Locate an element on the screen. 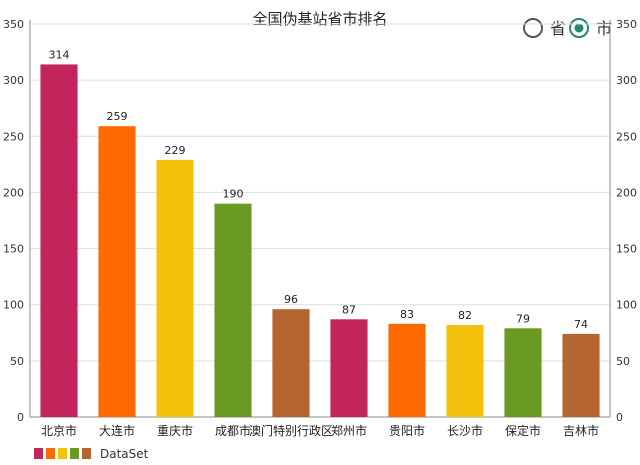 The image size is (640, 465). bar-value-label: 79 is located at coordinates (523, 318).